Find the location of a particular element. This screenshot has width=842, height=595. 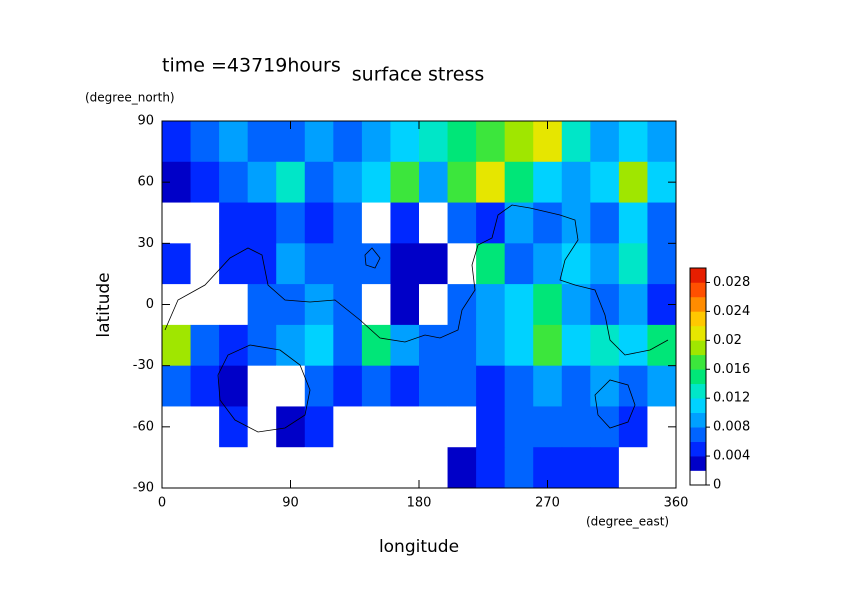

y-tick-label: 30 is located at coordinates (145, 243).